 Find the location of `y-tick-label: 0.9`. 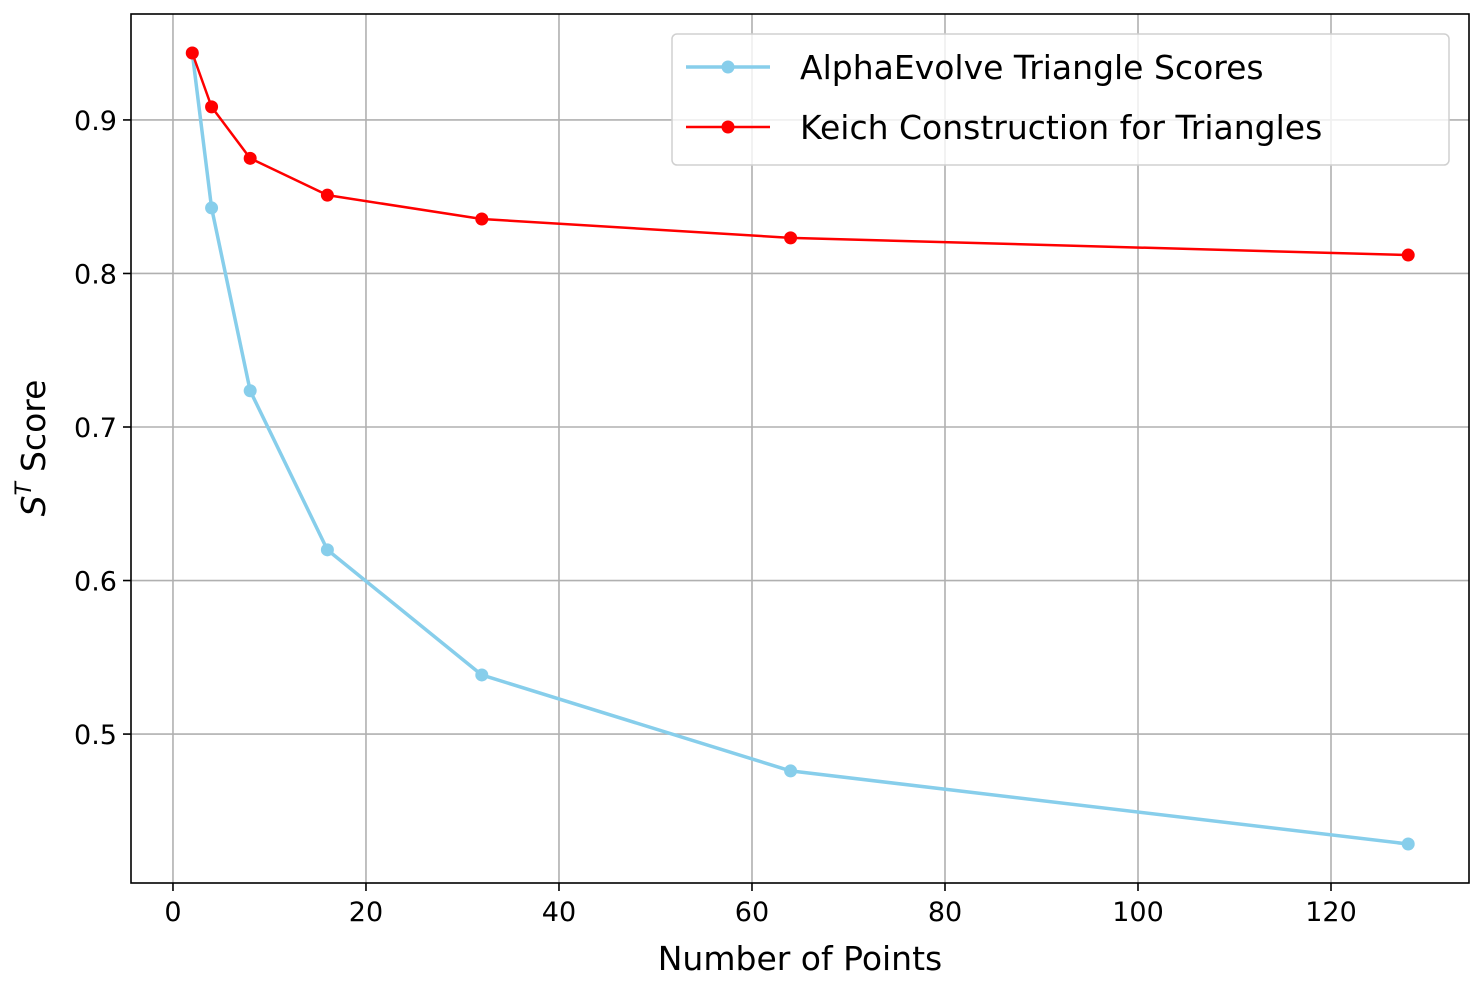

y-tick-label: 0.9 is located at coordinates (95, 121).